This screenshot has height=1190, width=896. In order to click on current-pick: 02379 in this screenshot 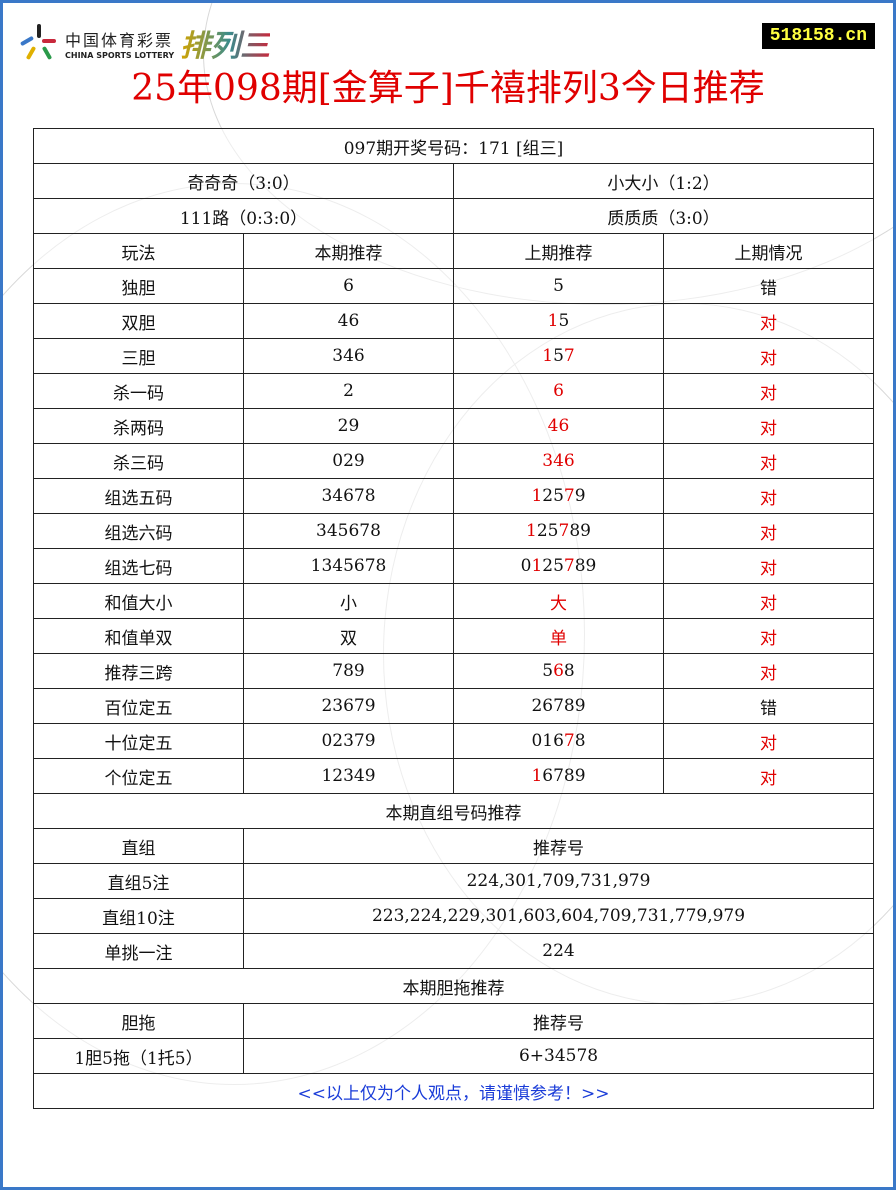, I will do `click(348, 741)`.